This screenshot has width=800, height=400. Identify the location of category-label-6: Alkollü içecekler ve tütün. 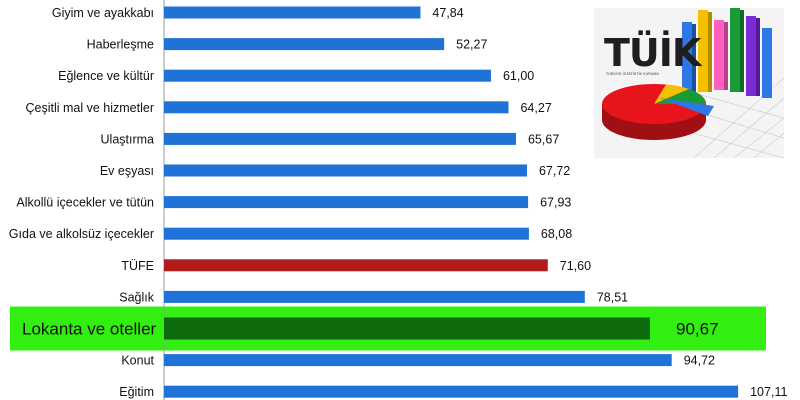
(85, 203).